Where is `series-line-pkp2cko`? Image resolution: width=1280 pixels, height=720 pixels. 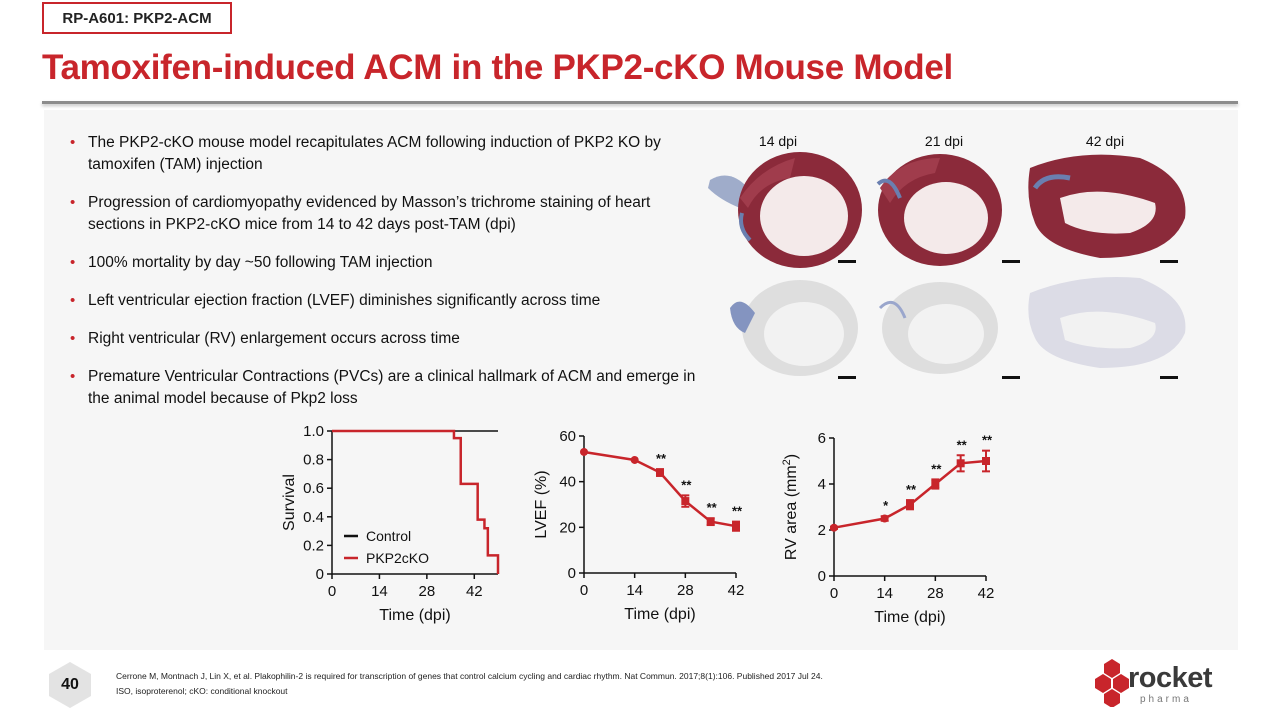 series-line-pkp2cko is located at coordinates (416, 501).